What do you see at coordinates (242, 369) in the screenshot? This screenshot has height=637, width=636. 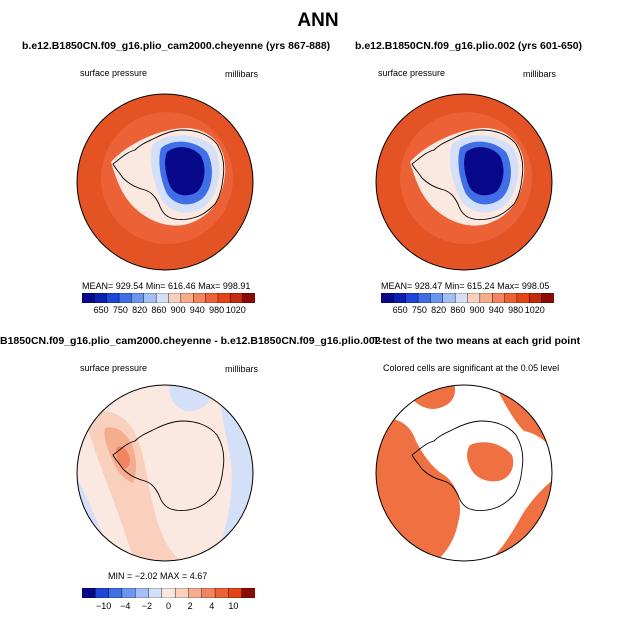 I see `panel-3-right-label: millibars` at bounding box center [242, 369].